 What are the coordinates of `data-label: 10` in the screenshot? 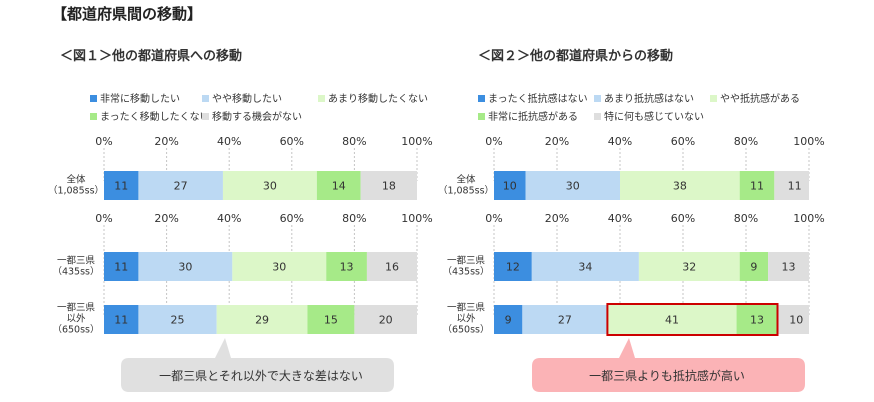 It's located at (510, 186).